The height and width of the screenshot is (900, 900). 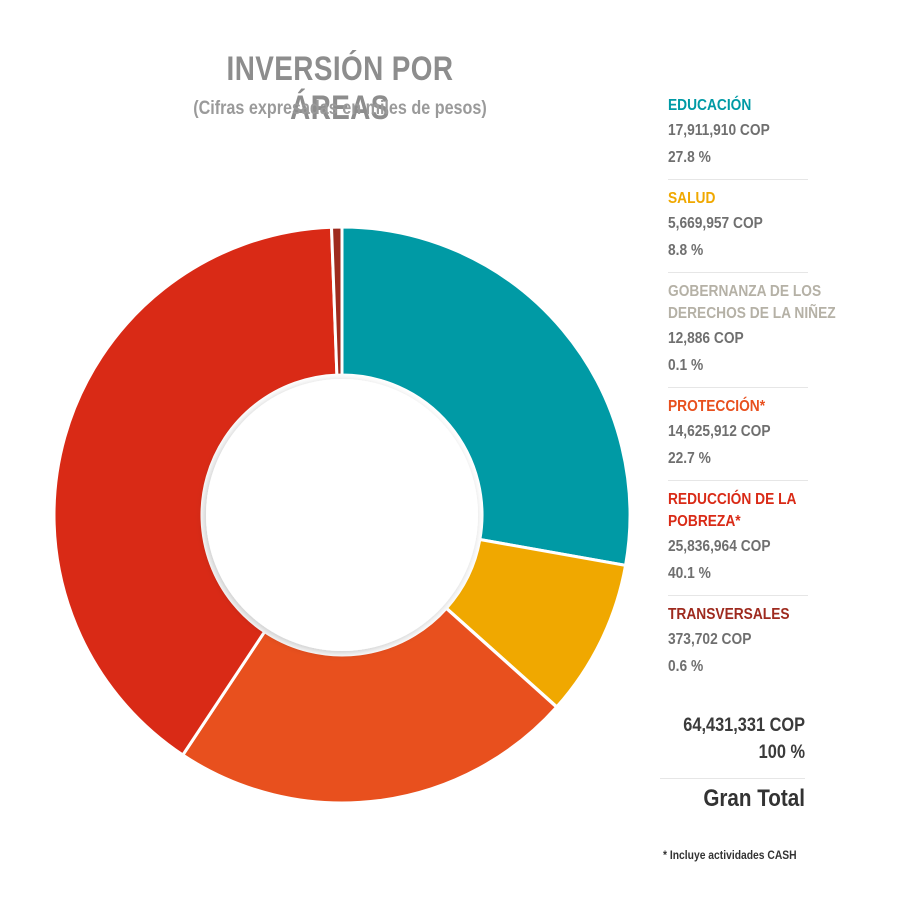 What do you see at coordinates (717, 406) in the screenshot?
I see `legend-name-line: PROTECCIÓN*` at bounding box center [717, 406].